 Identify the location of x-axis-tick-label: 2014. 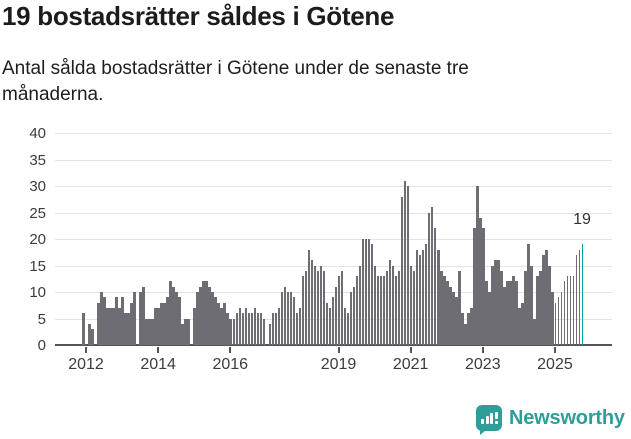
(158, 364).